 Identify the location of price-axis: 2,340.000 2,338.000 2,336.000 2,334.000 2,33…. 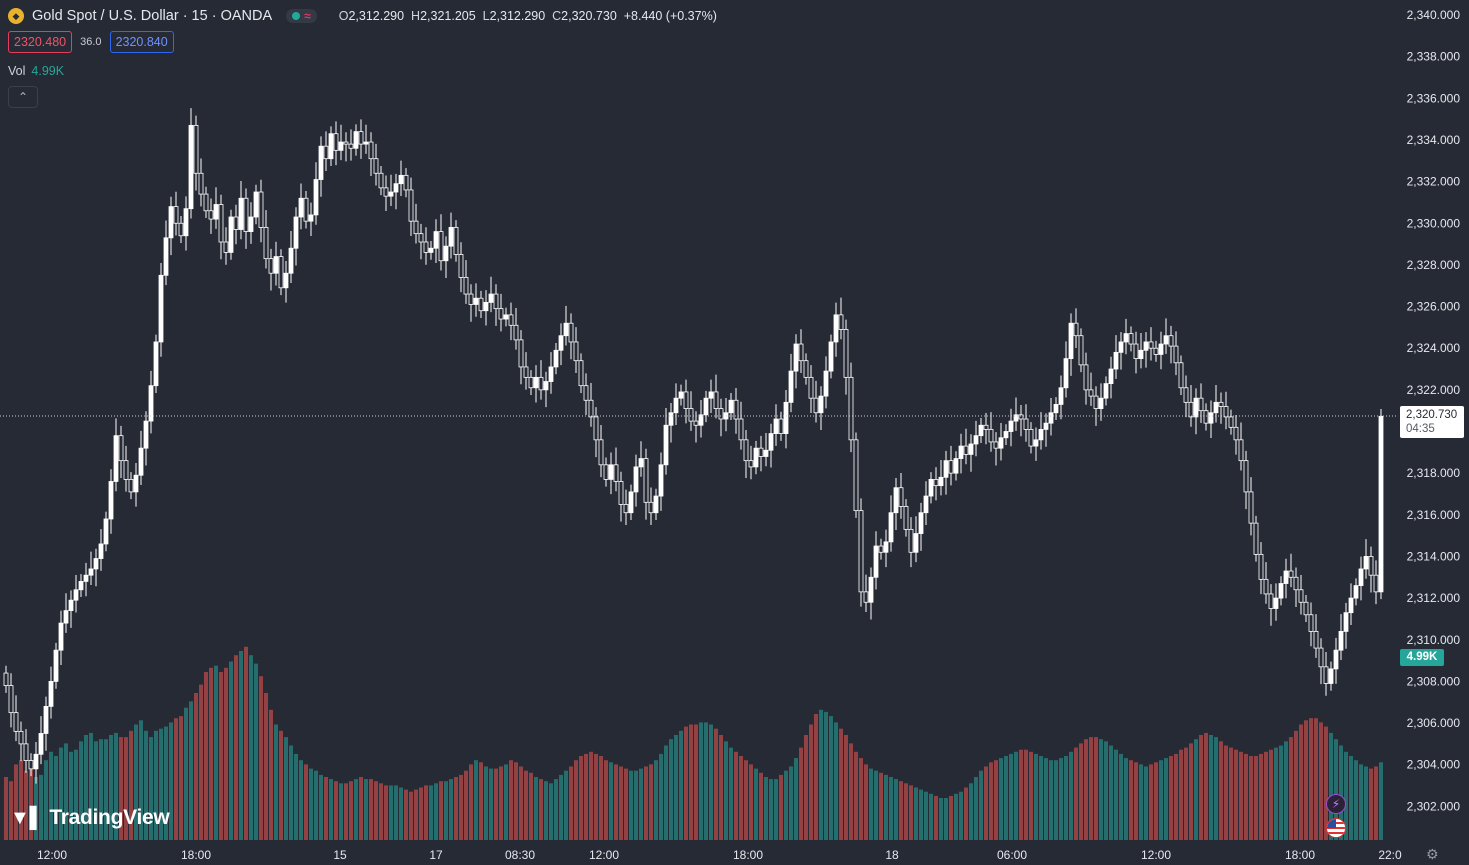
(1434, 410).